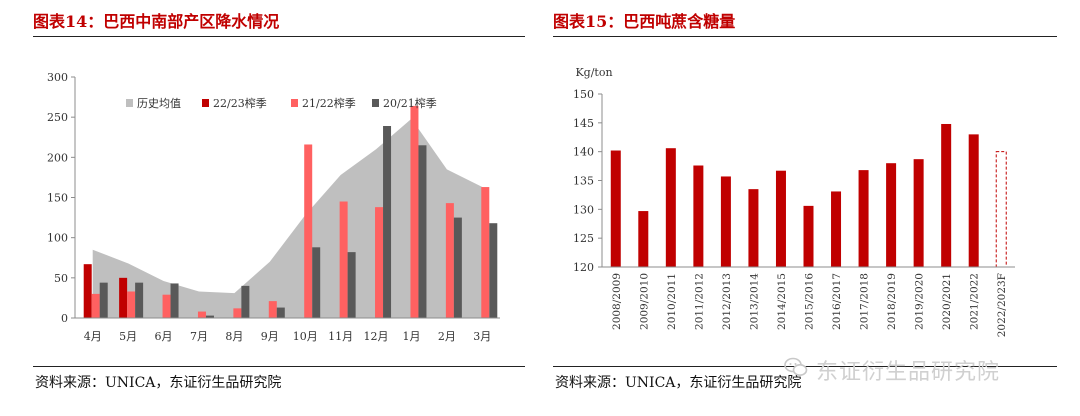  I want to click on right-title-rule, so click(805, 36).